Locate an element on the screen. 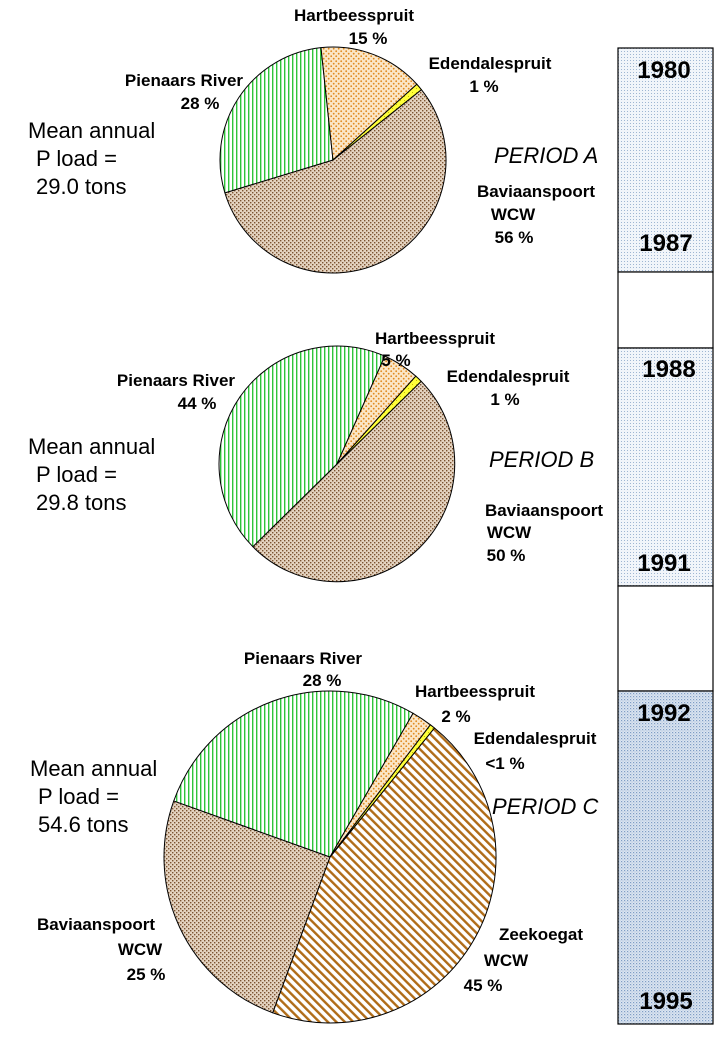  pie-slice-hartbeesspruit is located at coordinates (369, 103).